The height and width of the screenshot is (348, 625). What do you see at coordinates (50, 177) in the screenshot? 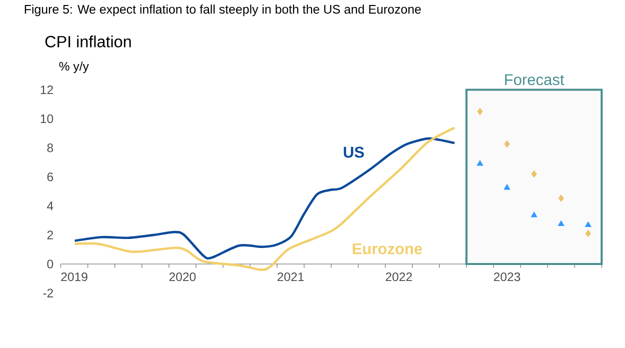
I see `y-tick-label: 6` at bounding box center [50, 177].